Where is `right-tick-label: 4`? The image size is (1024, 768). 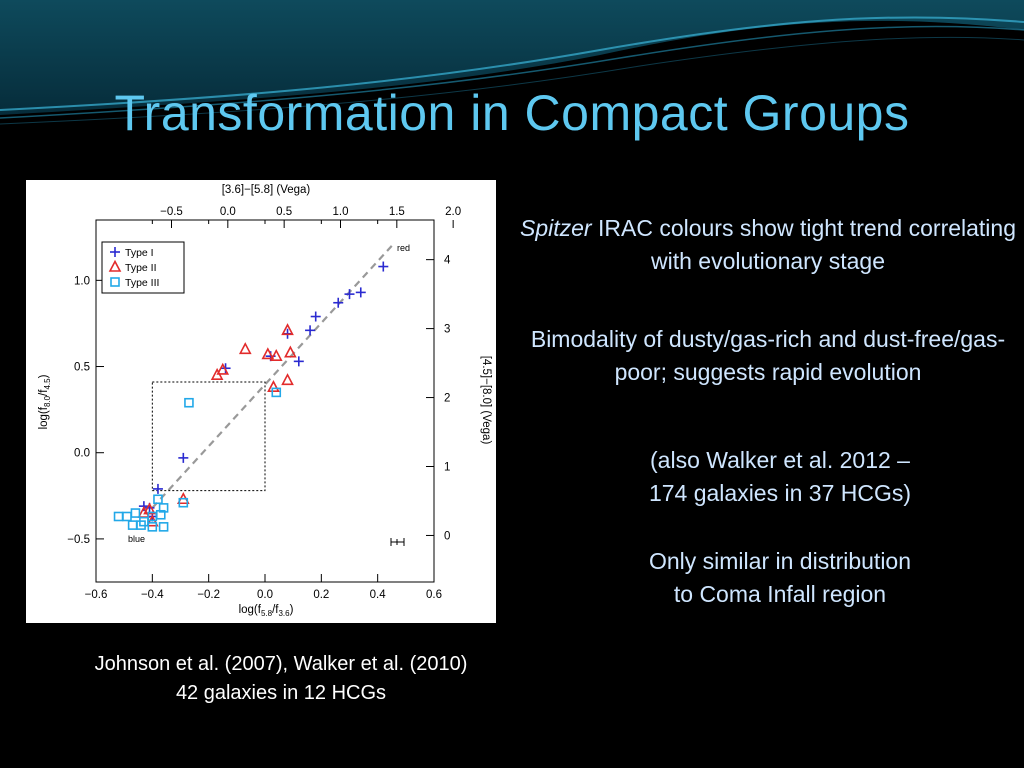 right-tick-label: 4 is located at coordinates (447, 261).